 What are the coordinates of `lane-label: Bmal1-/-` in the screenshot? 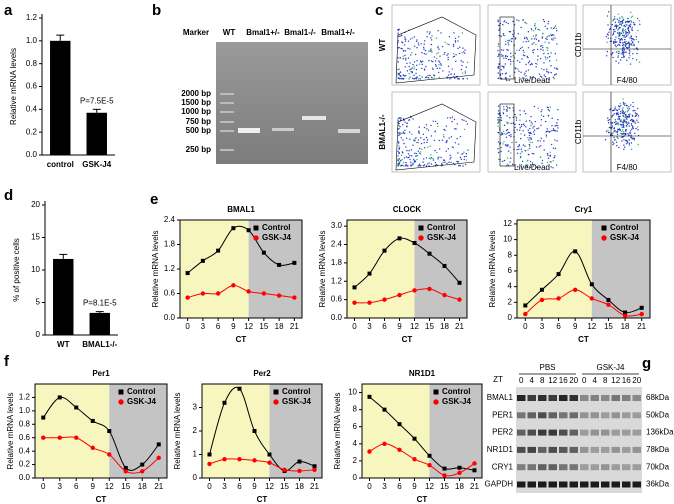 It's located at (300, 32).